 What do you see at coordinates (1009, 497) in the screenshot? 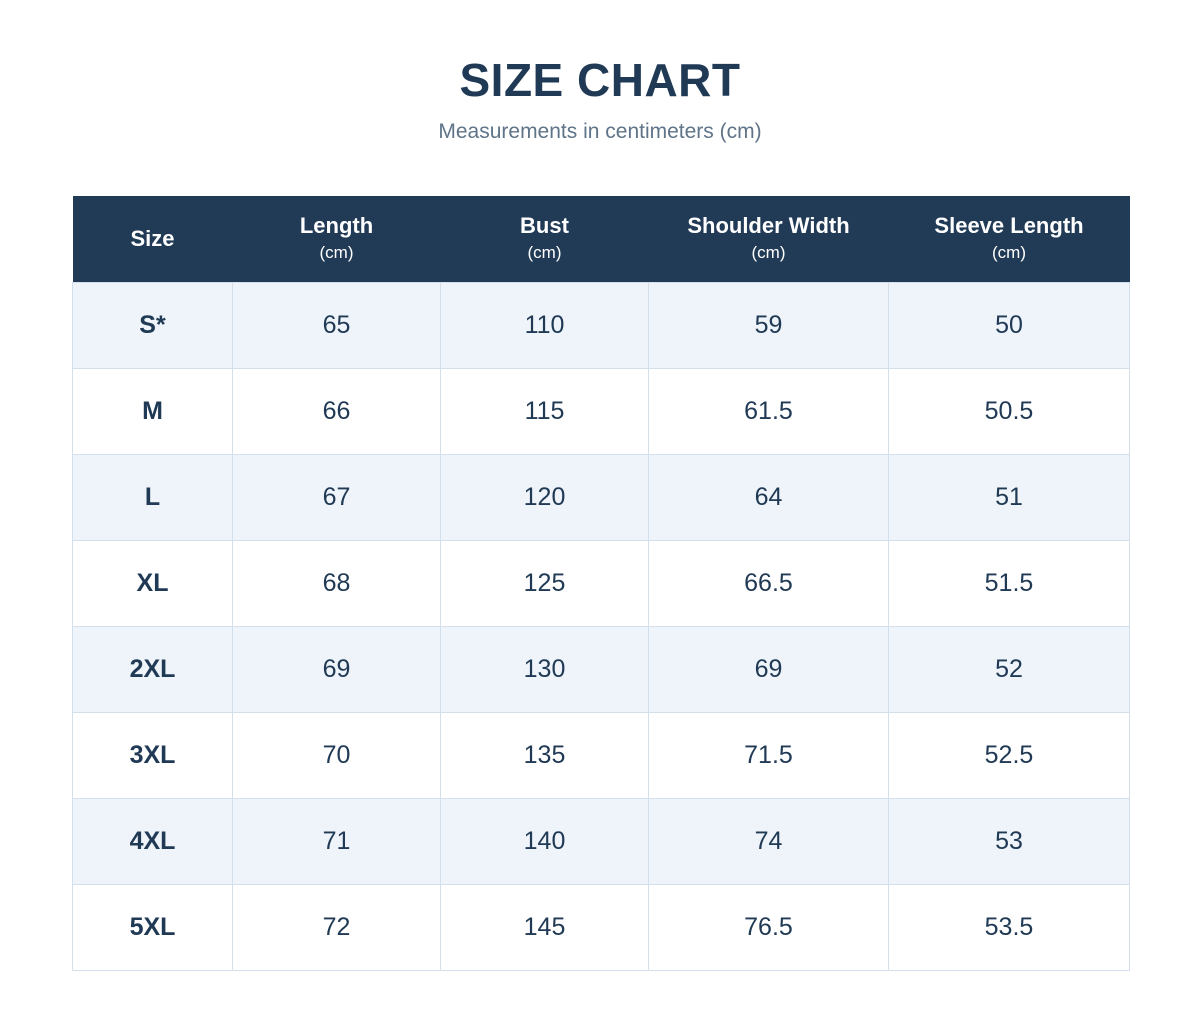
I see `measurement-cell: 51` at bounding box center [1009, 497].